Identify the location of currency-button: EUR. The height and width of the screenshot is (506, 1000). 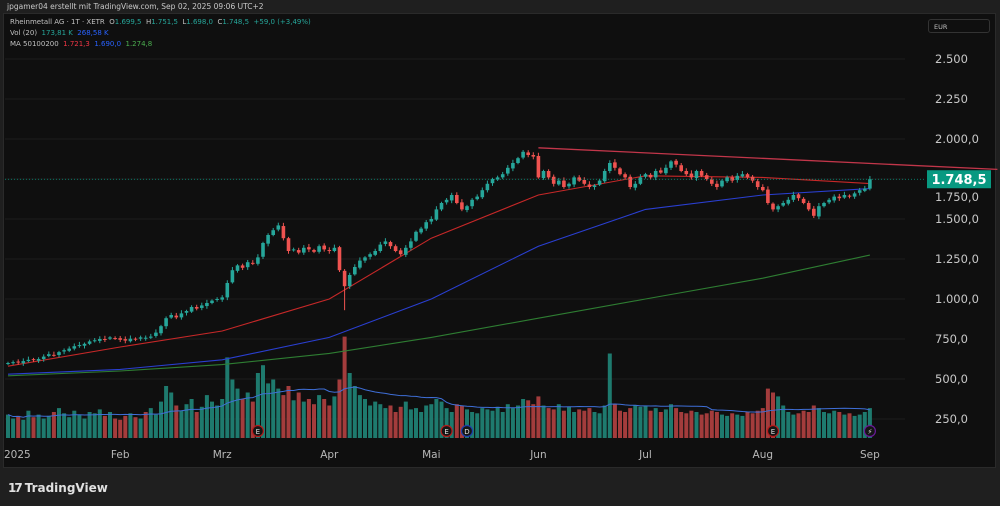
(959, 26).